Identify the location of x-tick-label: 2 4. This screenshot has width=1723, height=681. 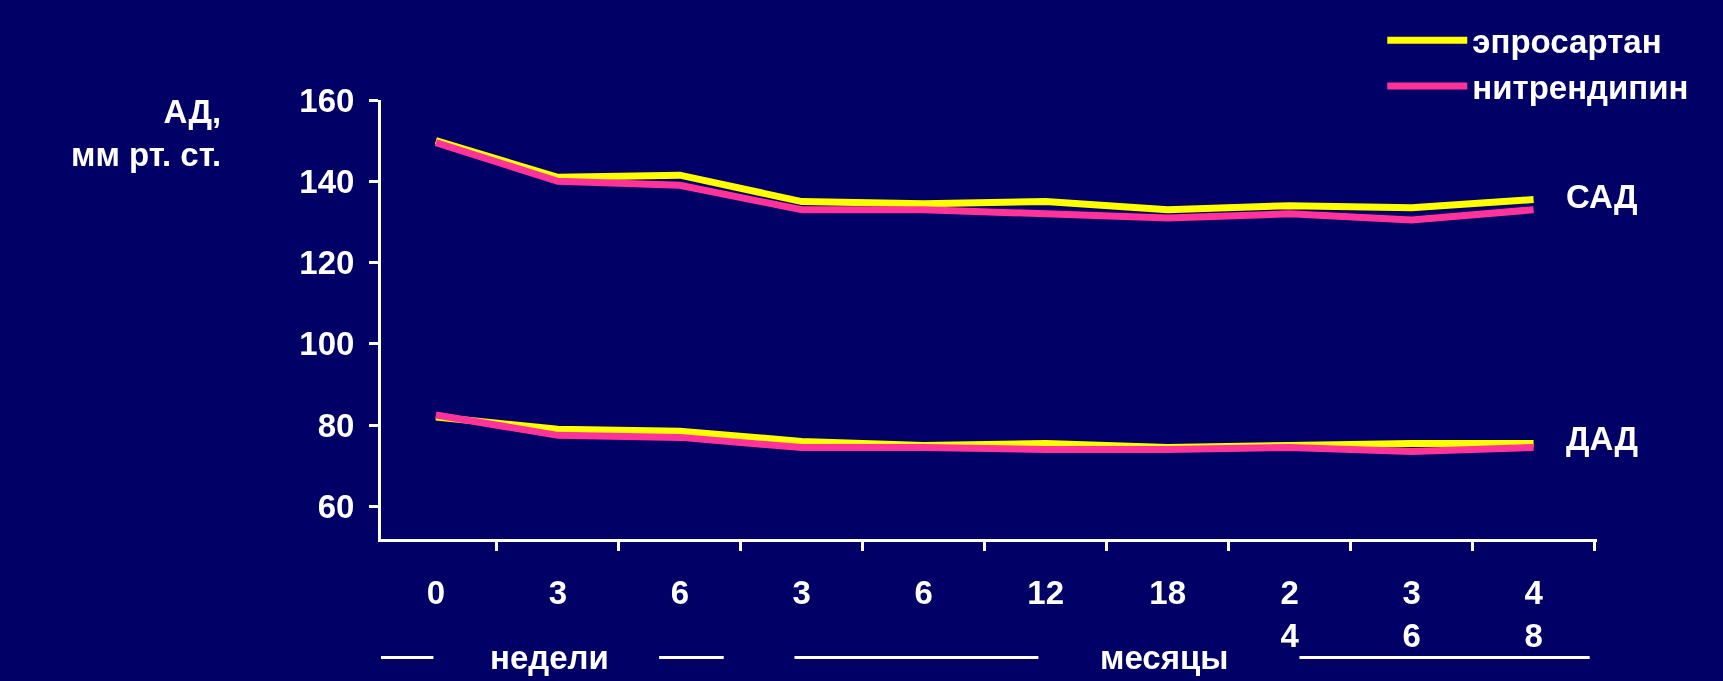
(1290, 613).